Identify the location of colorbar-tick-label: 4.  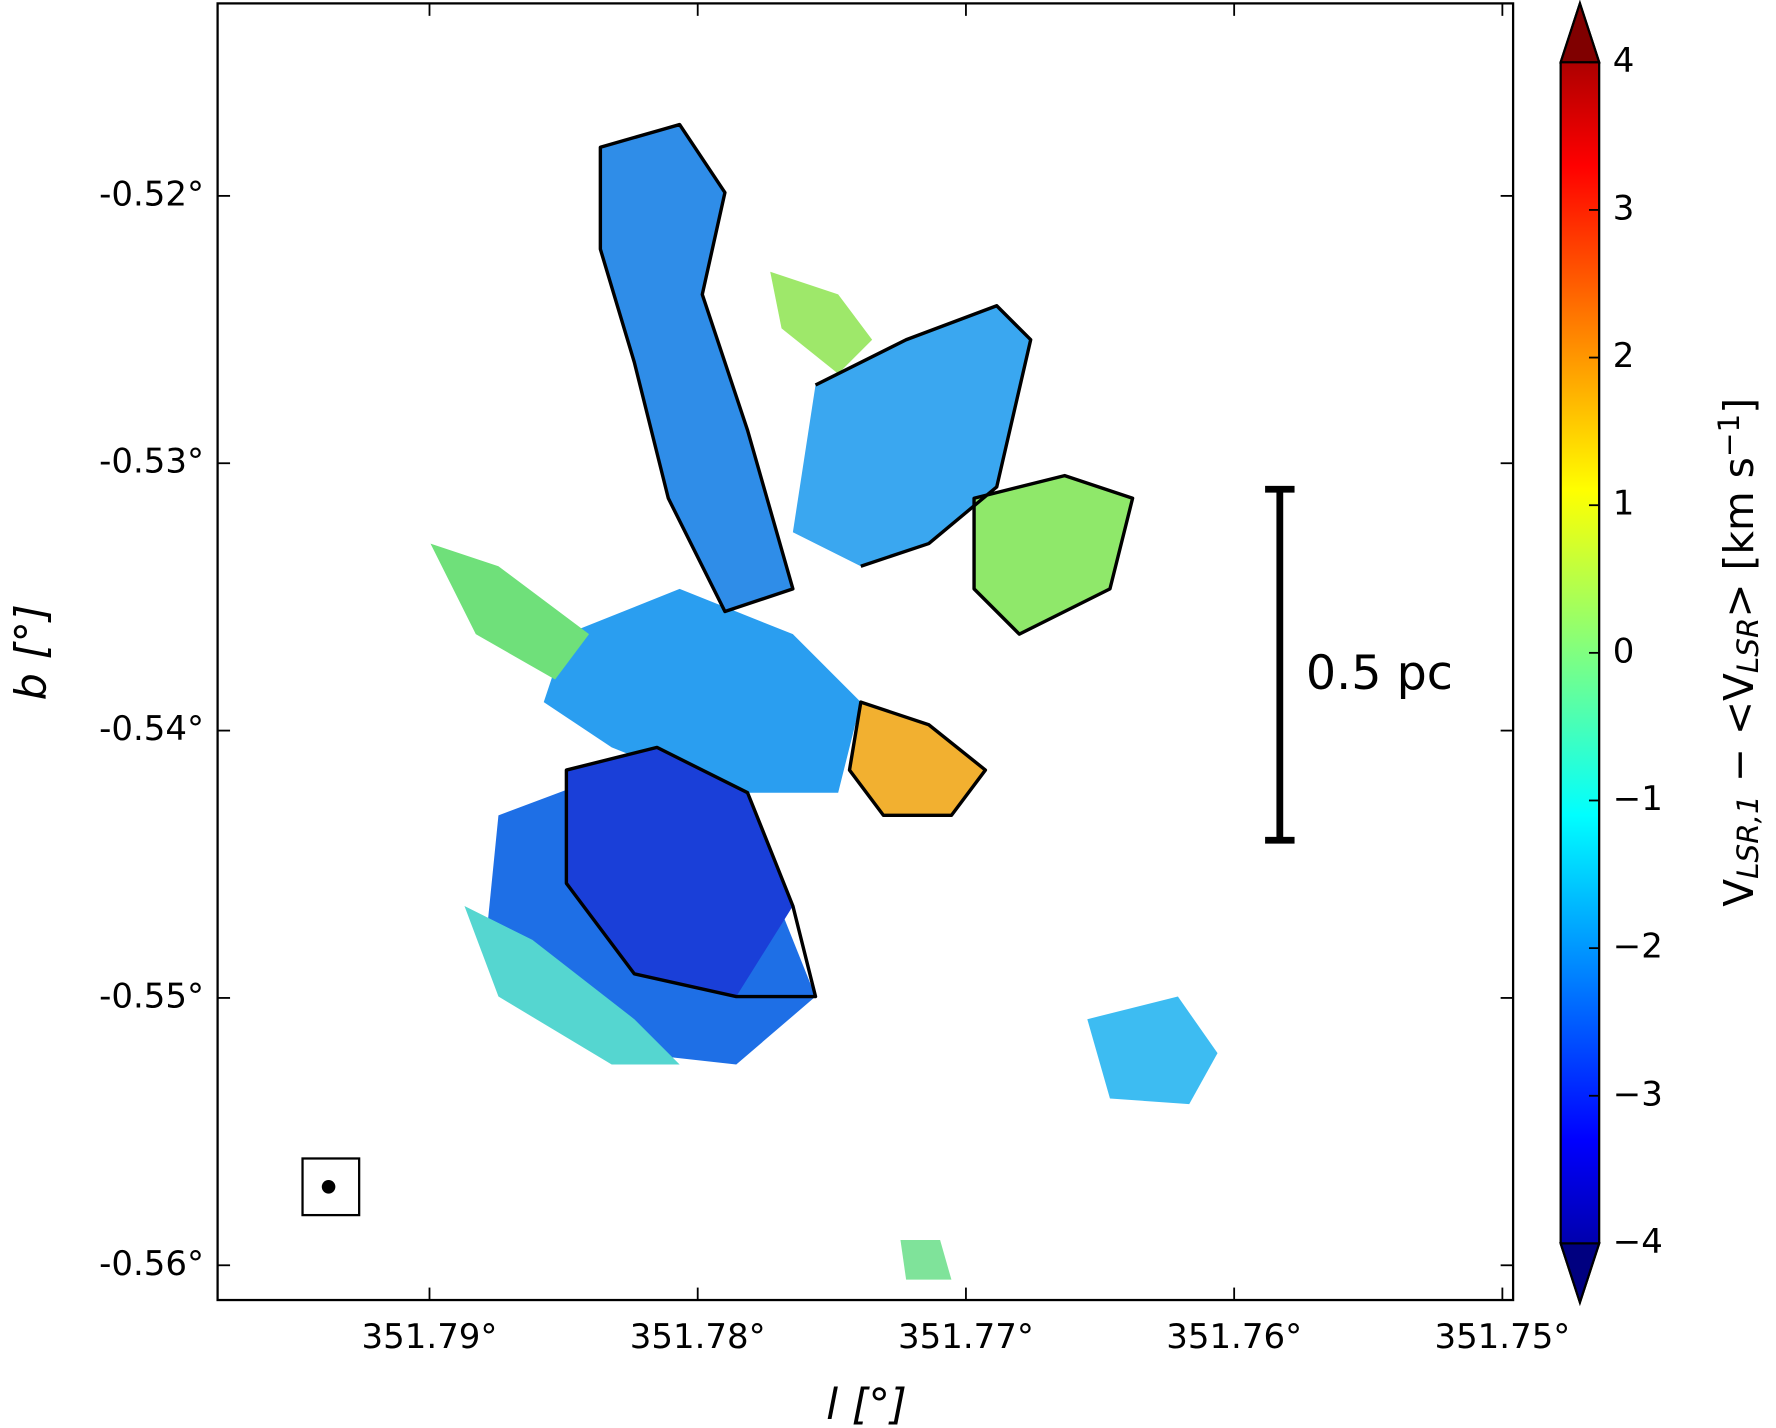
(1624, 61).